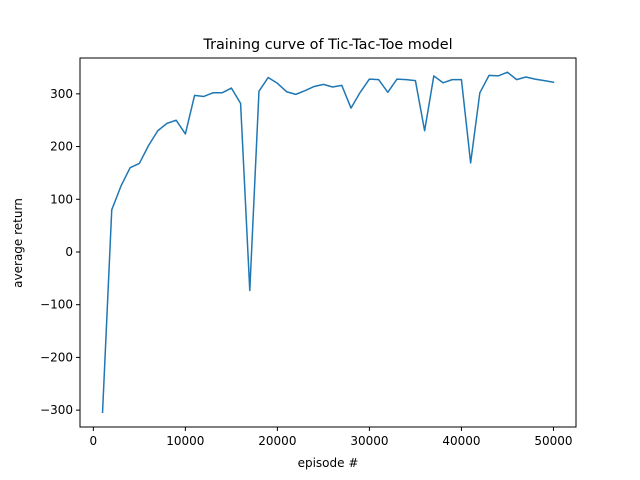  Describe the element at coordinates (553, 441) in the screenshot. I see `x-tick-label: 50000` at that location.